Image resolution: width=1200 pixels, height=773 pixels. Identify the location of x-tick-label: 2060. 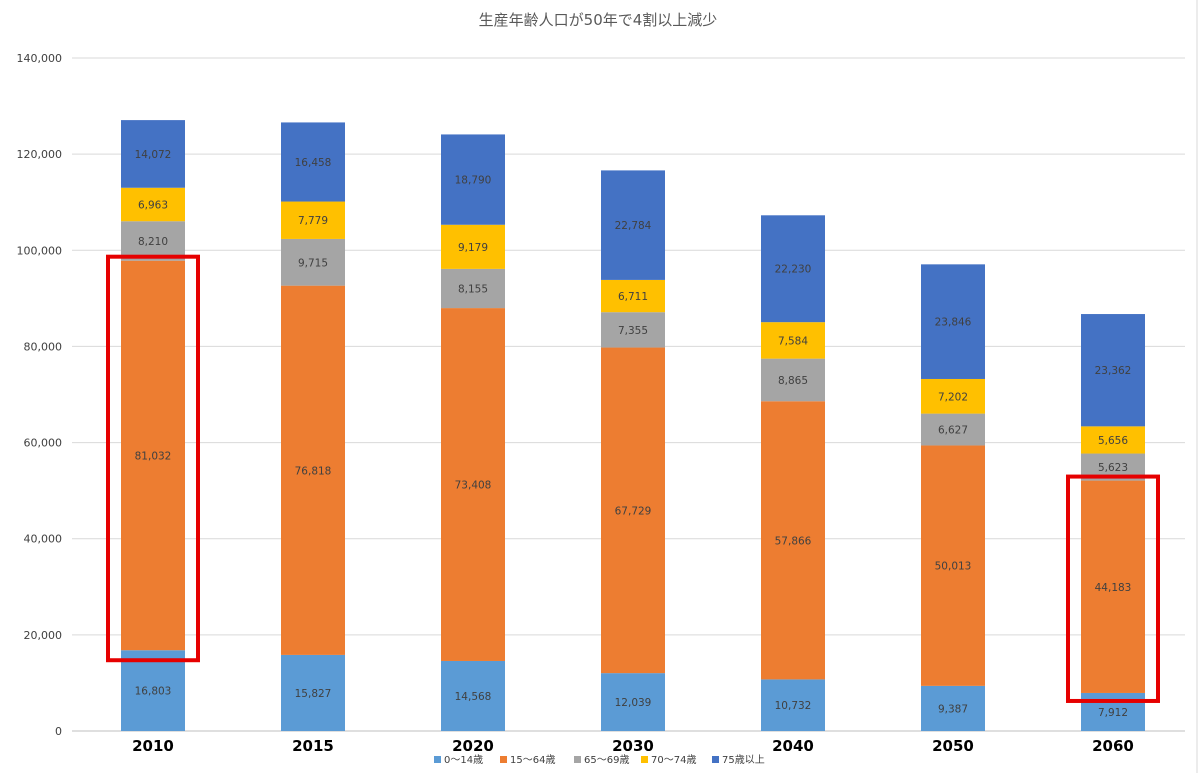
(1113, 746).